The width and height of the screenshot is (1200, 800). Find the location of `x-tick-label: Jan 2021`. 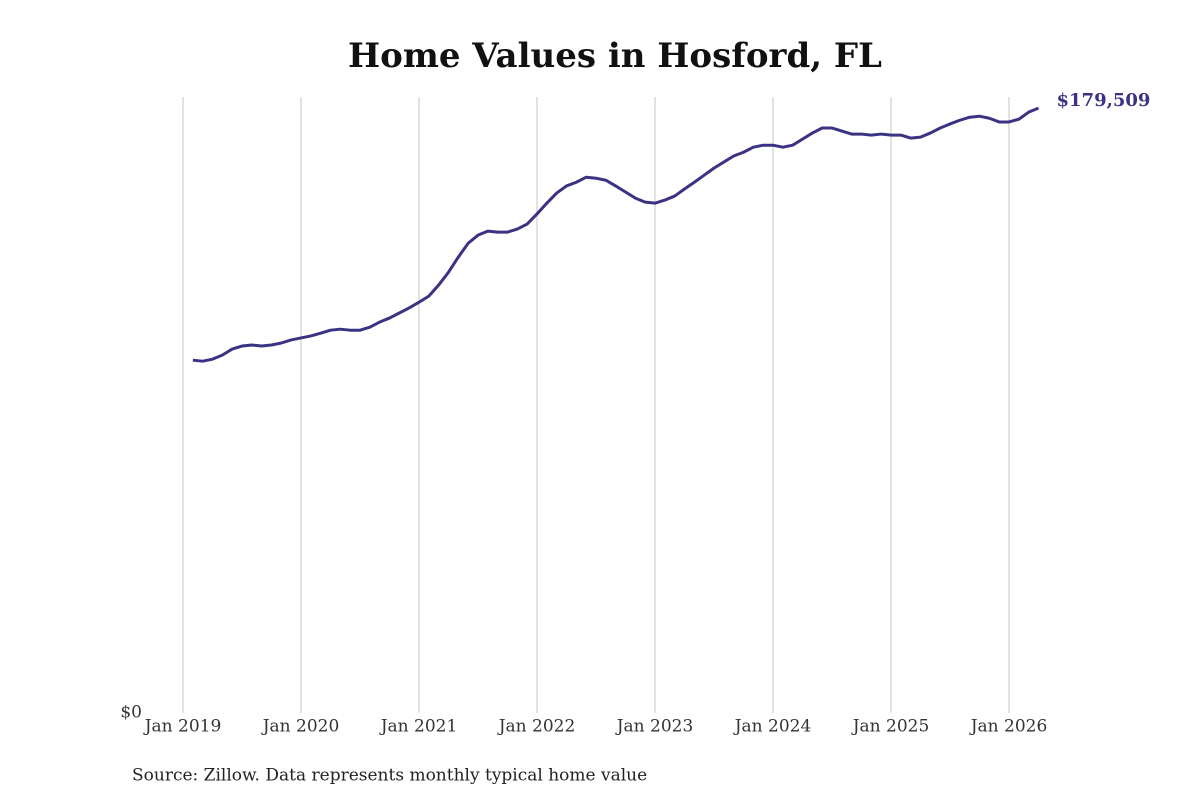

x-tick-label: Jan 2021 is located at coordinates (418, 727).